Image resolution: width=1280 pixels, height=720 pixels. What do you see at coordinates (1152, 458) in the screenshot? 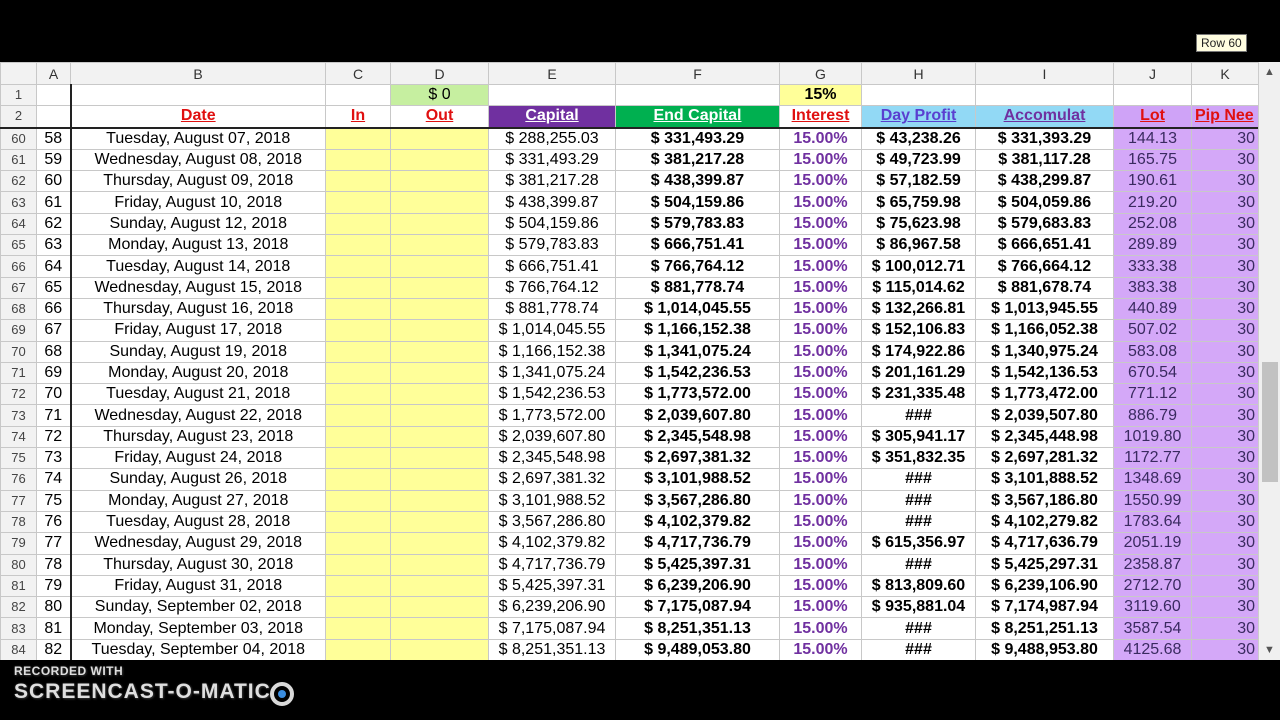
I see `cell-lot: 1172.77` at bounding box center [1152, 458].